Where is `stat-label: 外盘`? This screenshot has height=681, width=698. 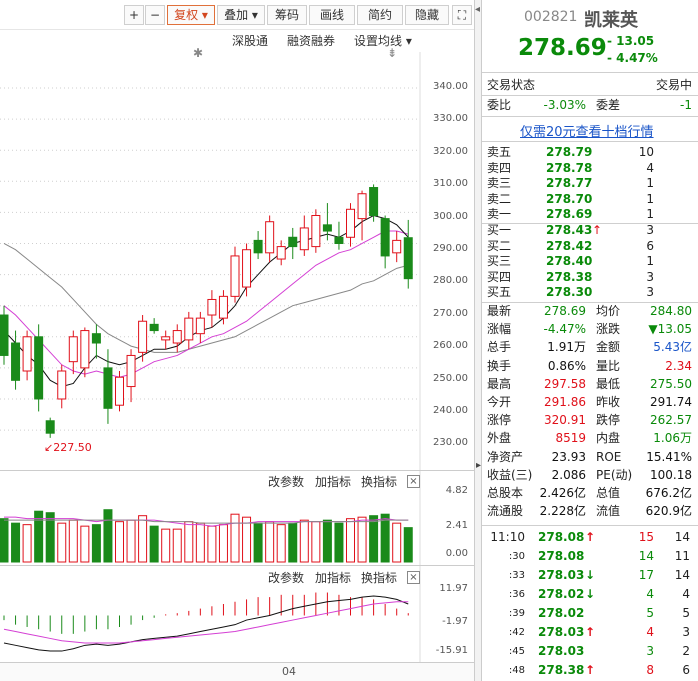
stat-label: 外盘 is located at coordinates (499, 438).